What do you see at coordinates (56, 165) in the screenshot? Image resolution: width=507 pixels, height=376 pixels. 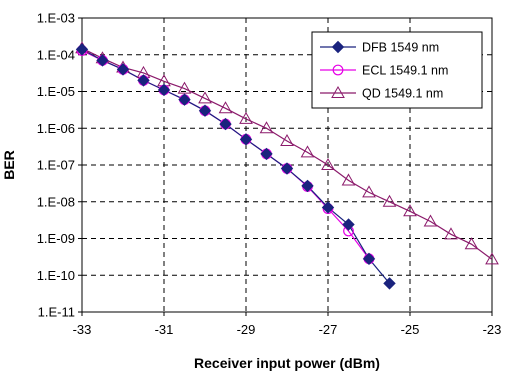 I see `y-tick-label: 1.E-07` at bounding box center [56, 165].